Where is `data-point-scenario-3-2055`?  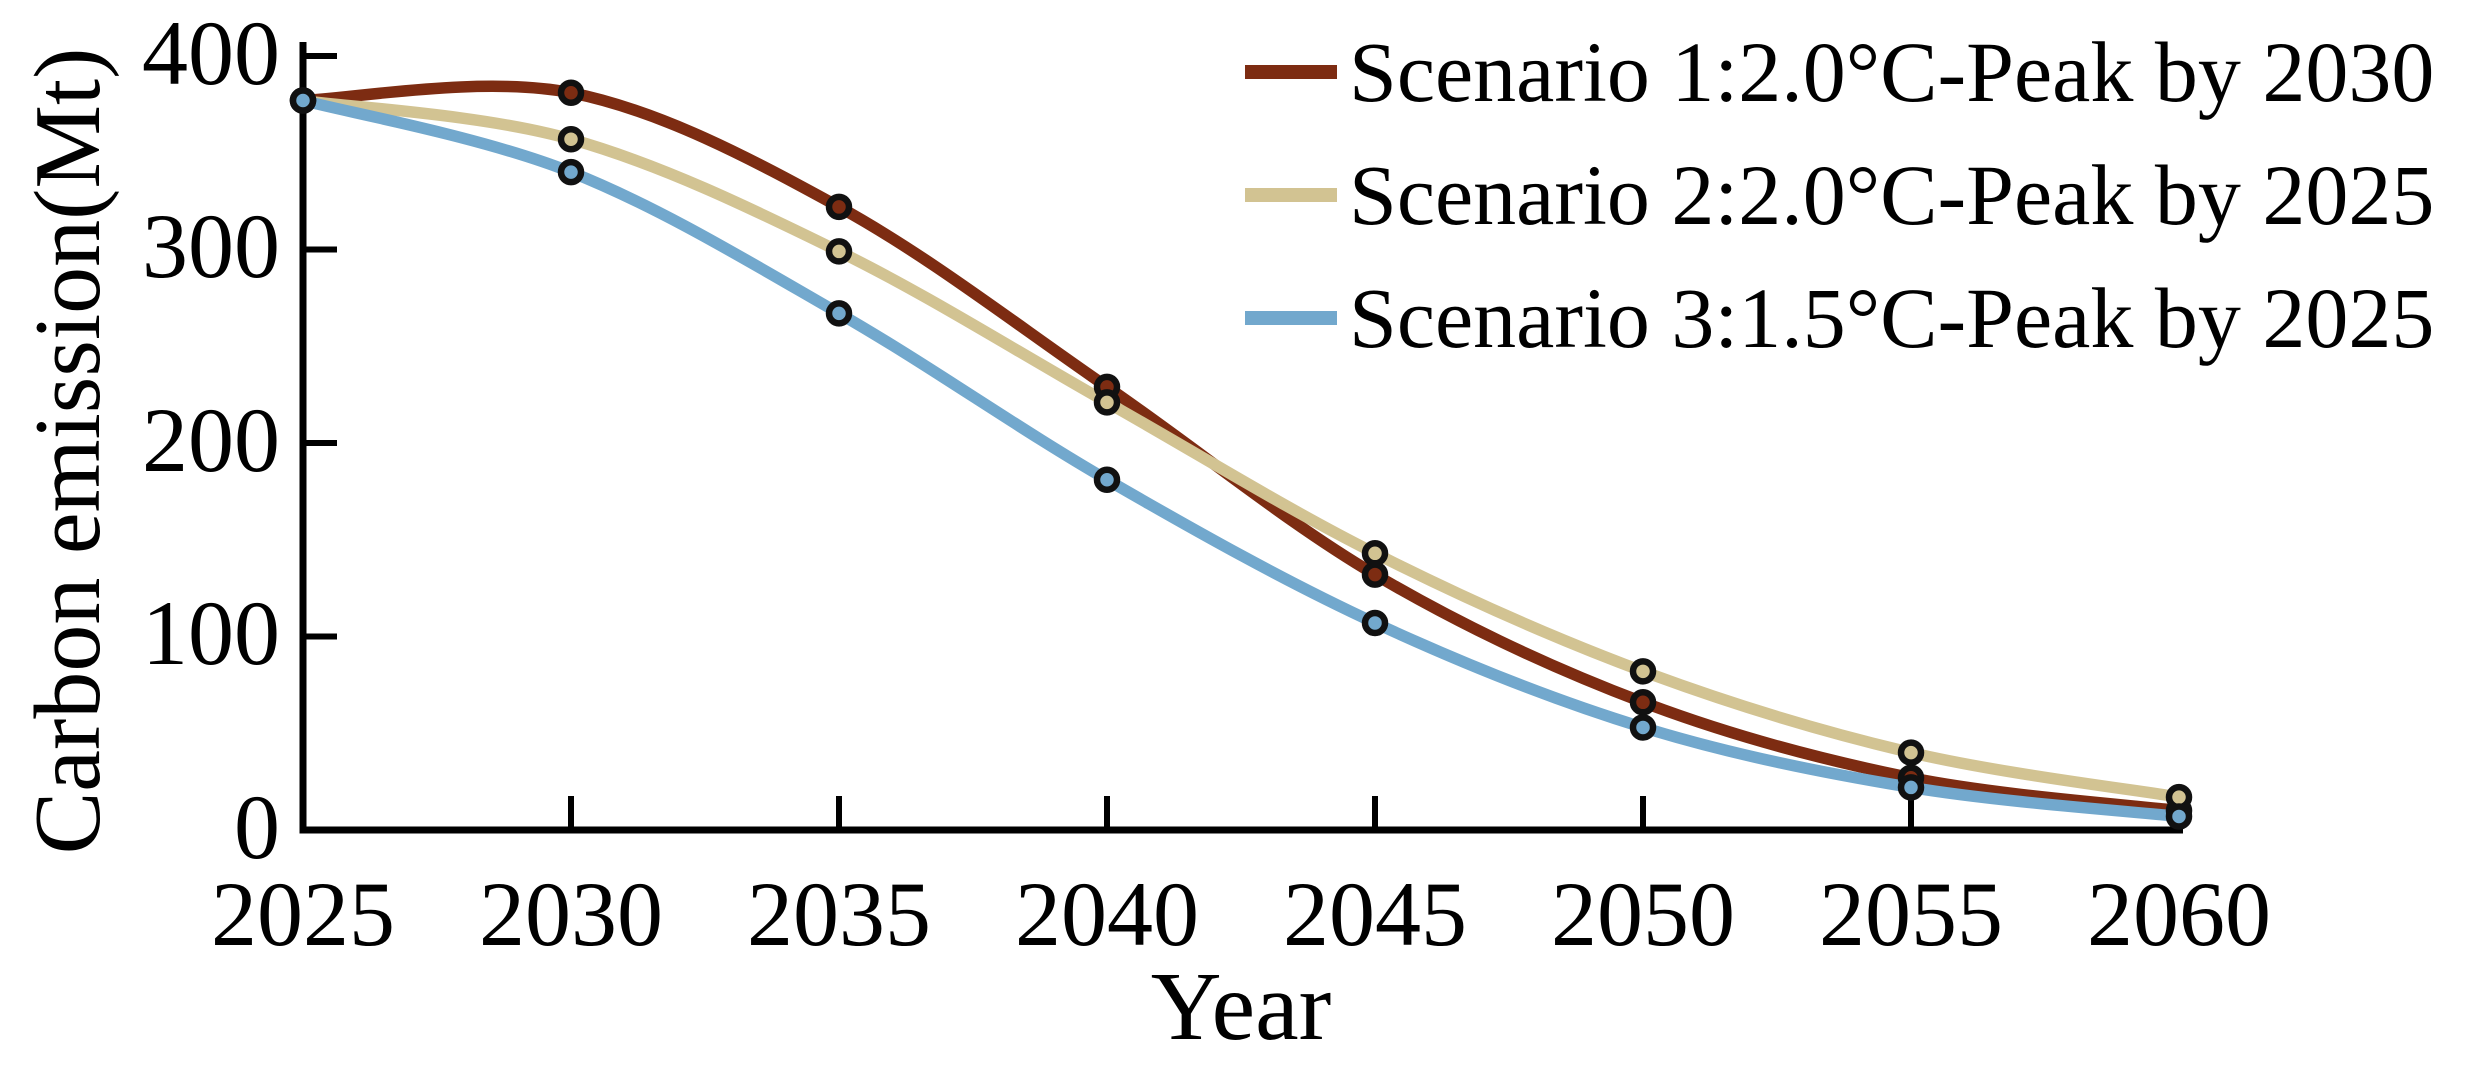
data-point-scenario-3-2055 is located at coordinates (1911, 787).